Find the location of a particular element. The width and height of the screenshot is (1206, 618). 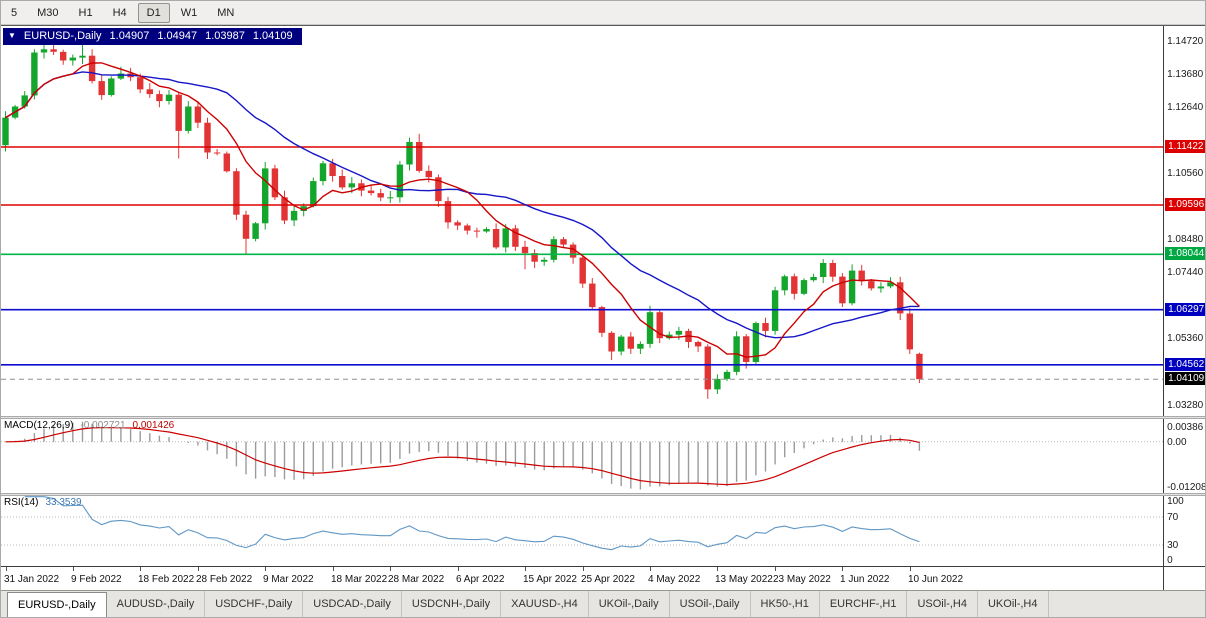

timeframe-button-w1: W1 is located at coordinates (189, 12).